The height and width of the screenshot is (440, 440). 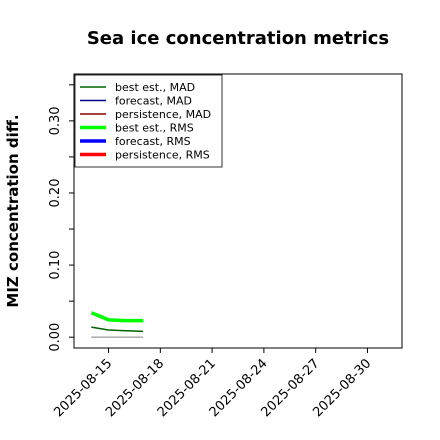 I want to click on y-tick-label: 0.00, so click(x=55, y=337).